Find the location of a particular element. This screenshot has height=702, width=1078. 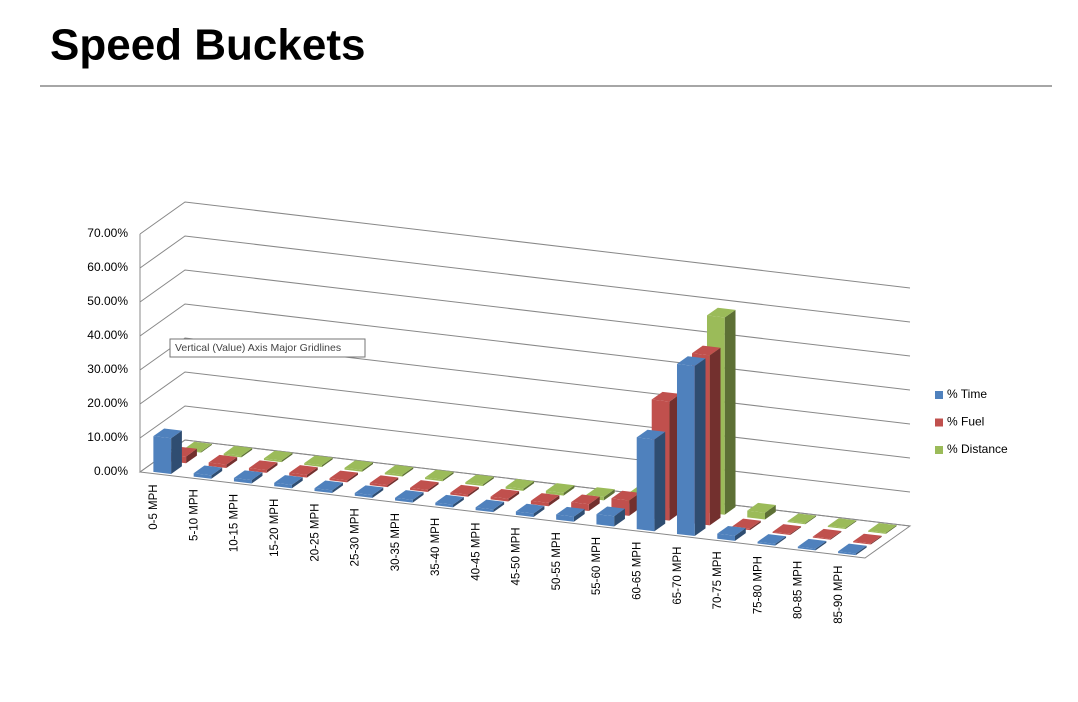

x-tick-label: 65-70 MPH is located at coordinates (678, 576).